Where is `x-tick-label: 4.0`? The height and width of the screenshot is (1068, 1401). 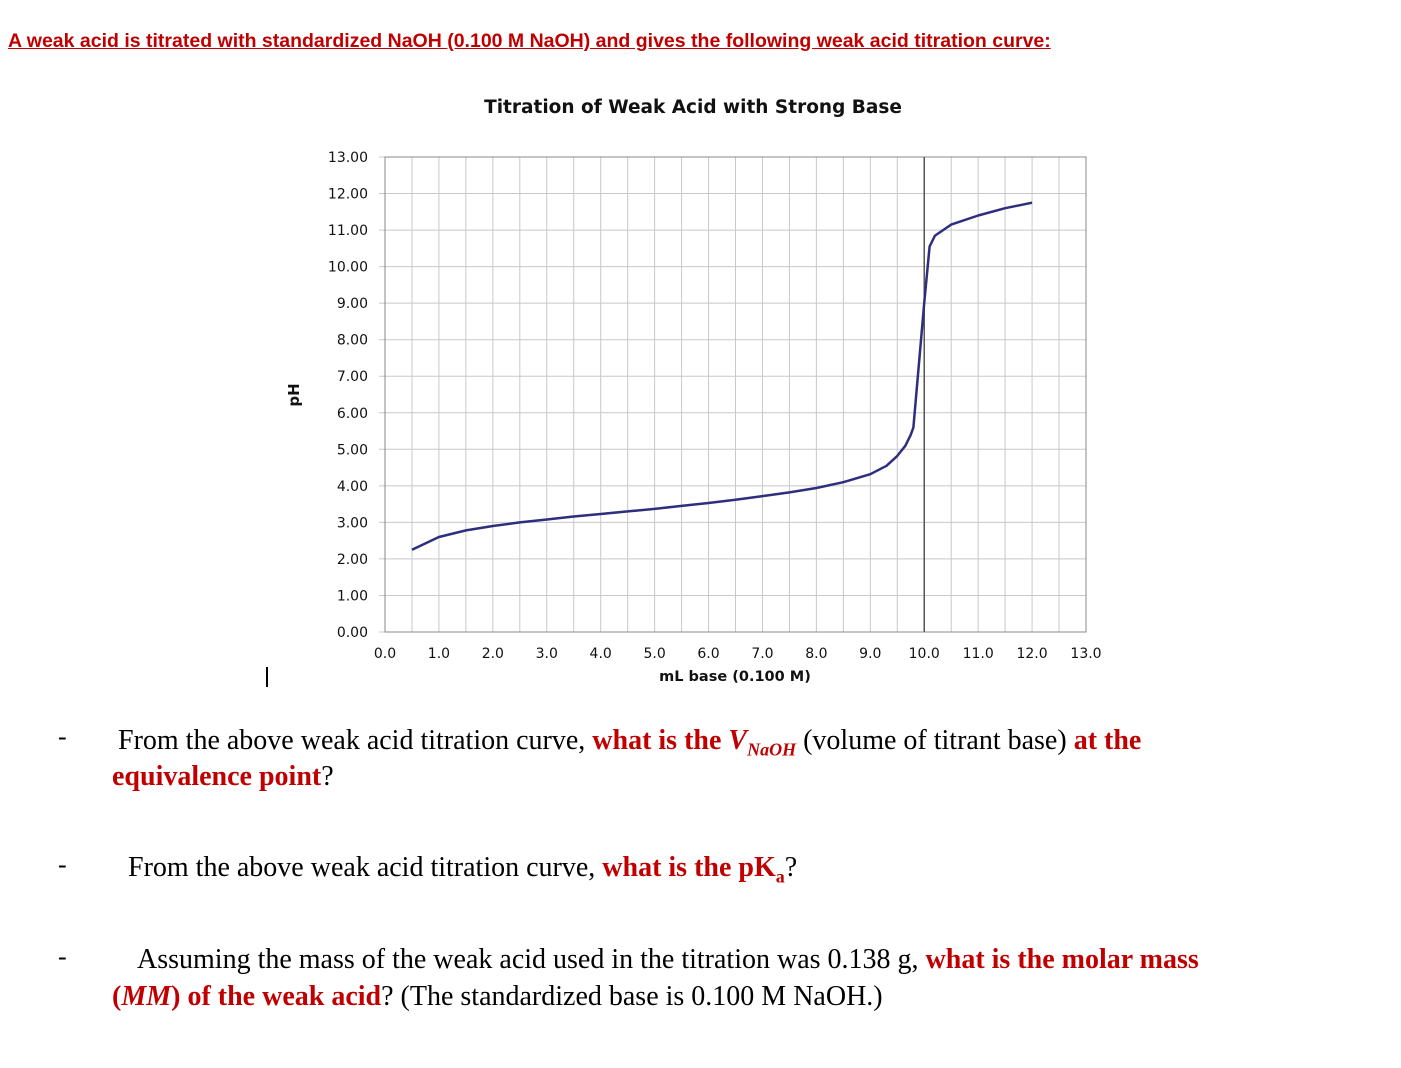 x-tick-label: 4.0 is located at coordinates (601, 654).